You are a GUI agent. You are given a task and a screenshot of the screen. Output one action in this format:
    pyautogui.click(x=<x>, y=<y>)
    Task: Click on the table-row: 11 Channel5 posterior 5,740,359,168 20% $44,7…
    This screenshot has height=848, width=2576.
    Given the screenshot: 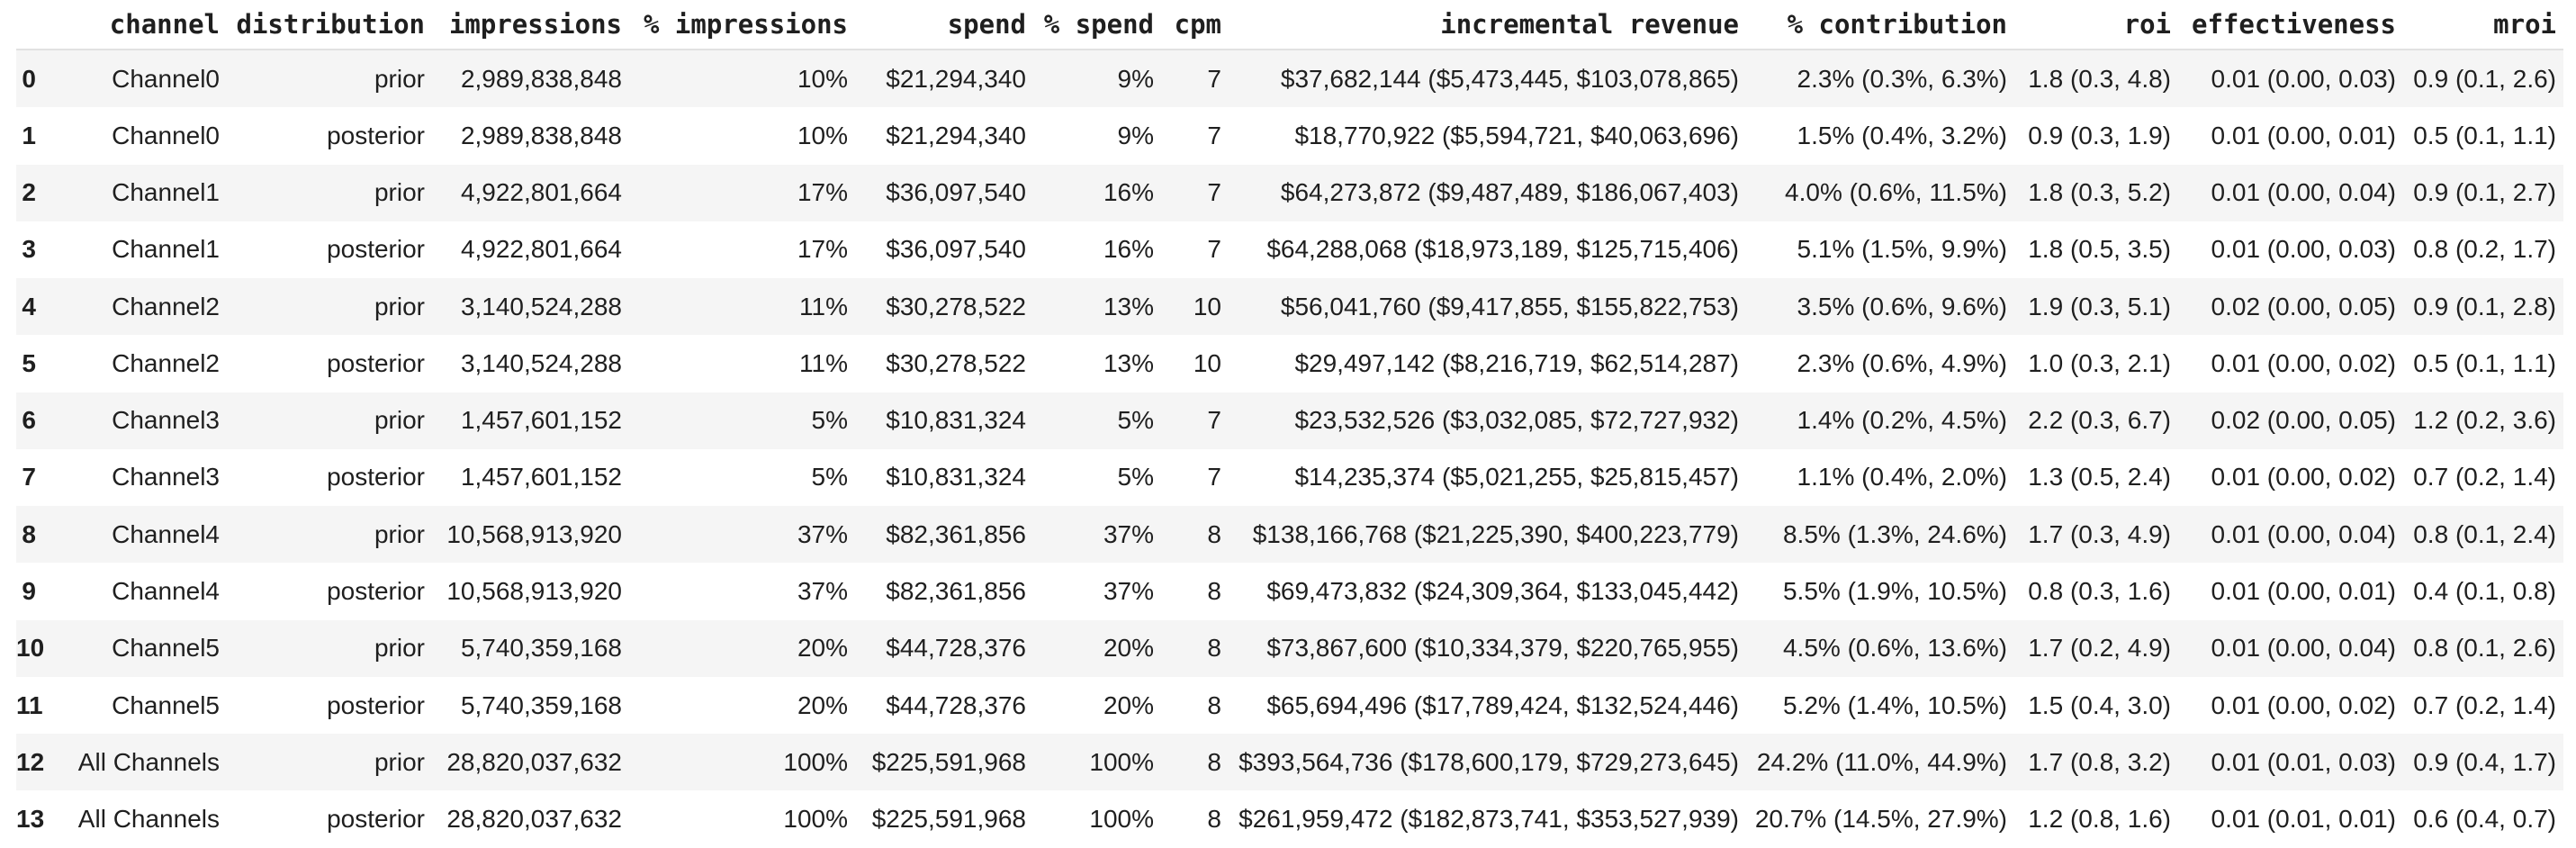 What is the action you would take?
    pyautogui.click(x=1289, y=705)
    